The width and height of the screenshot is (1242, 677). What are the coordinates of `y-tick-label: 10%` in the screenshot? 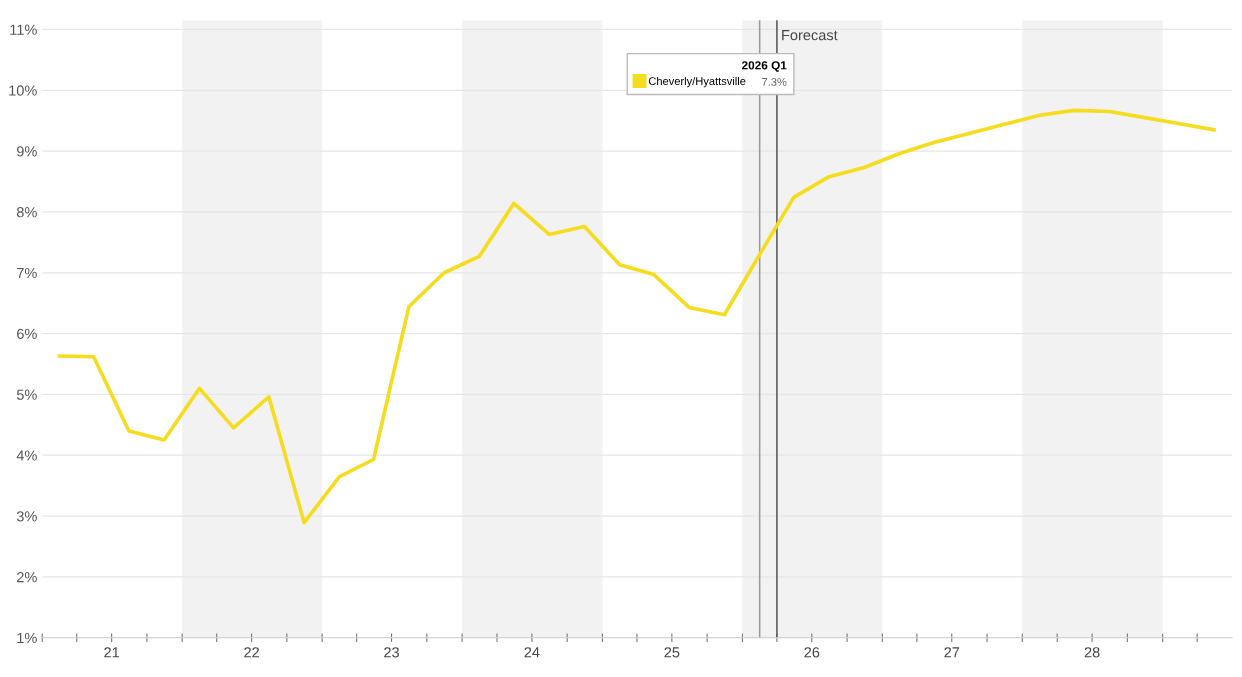 It's located at (23, 90).